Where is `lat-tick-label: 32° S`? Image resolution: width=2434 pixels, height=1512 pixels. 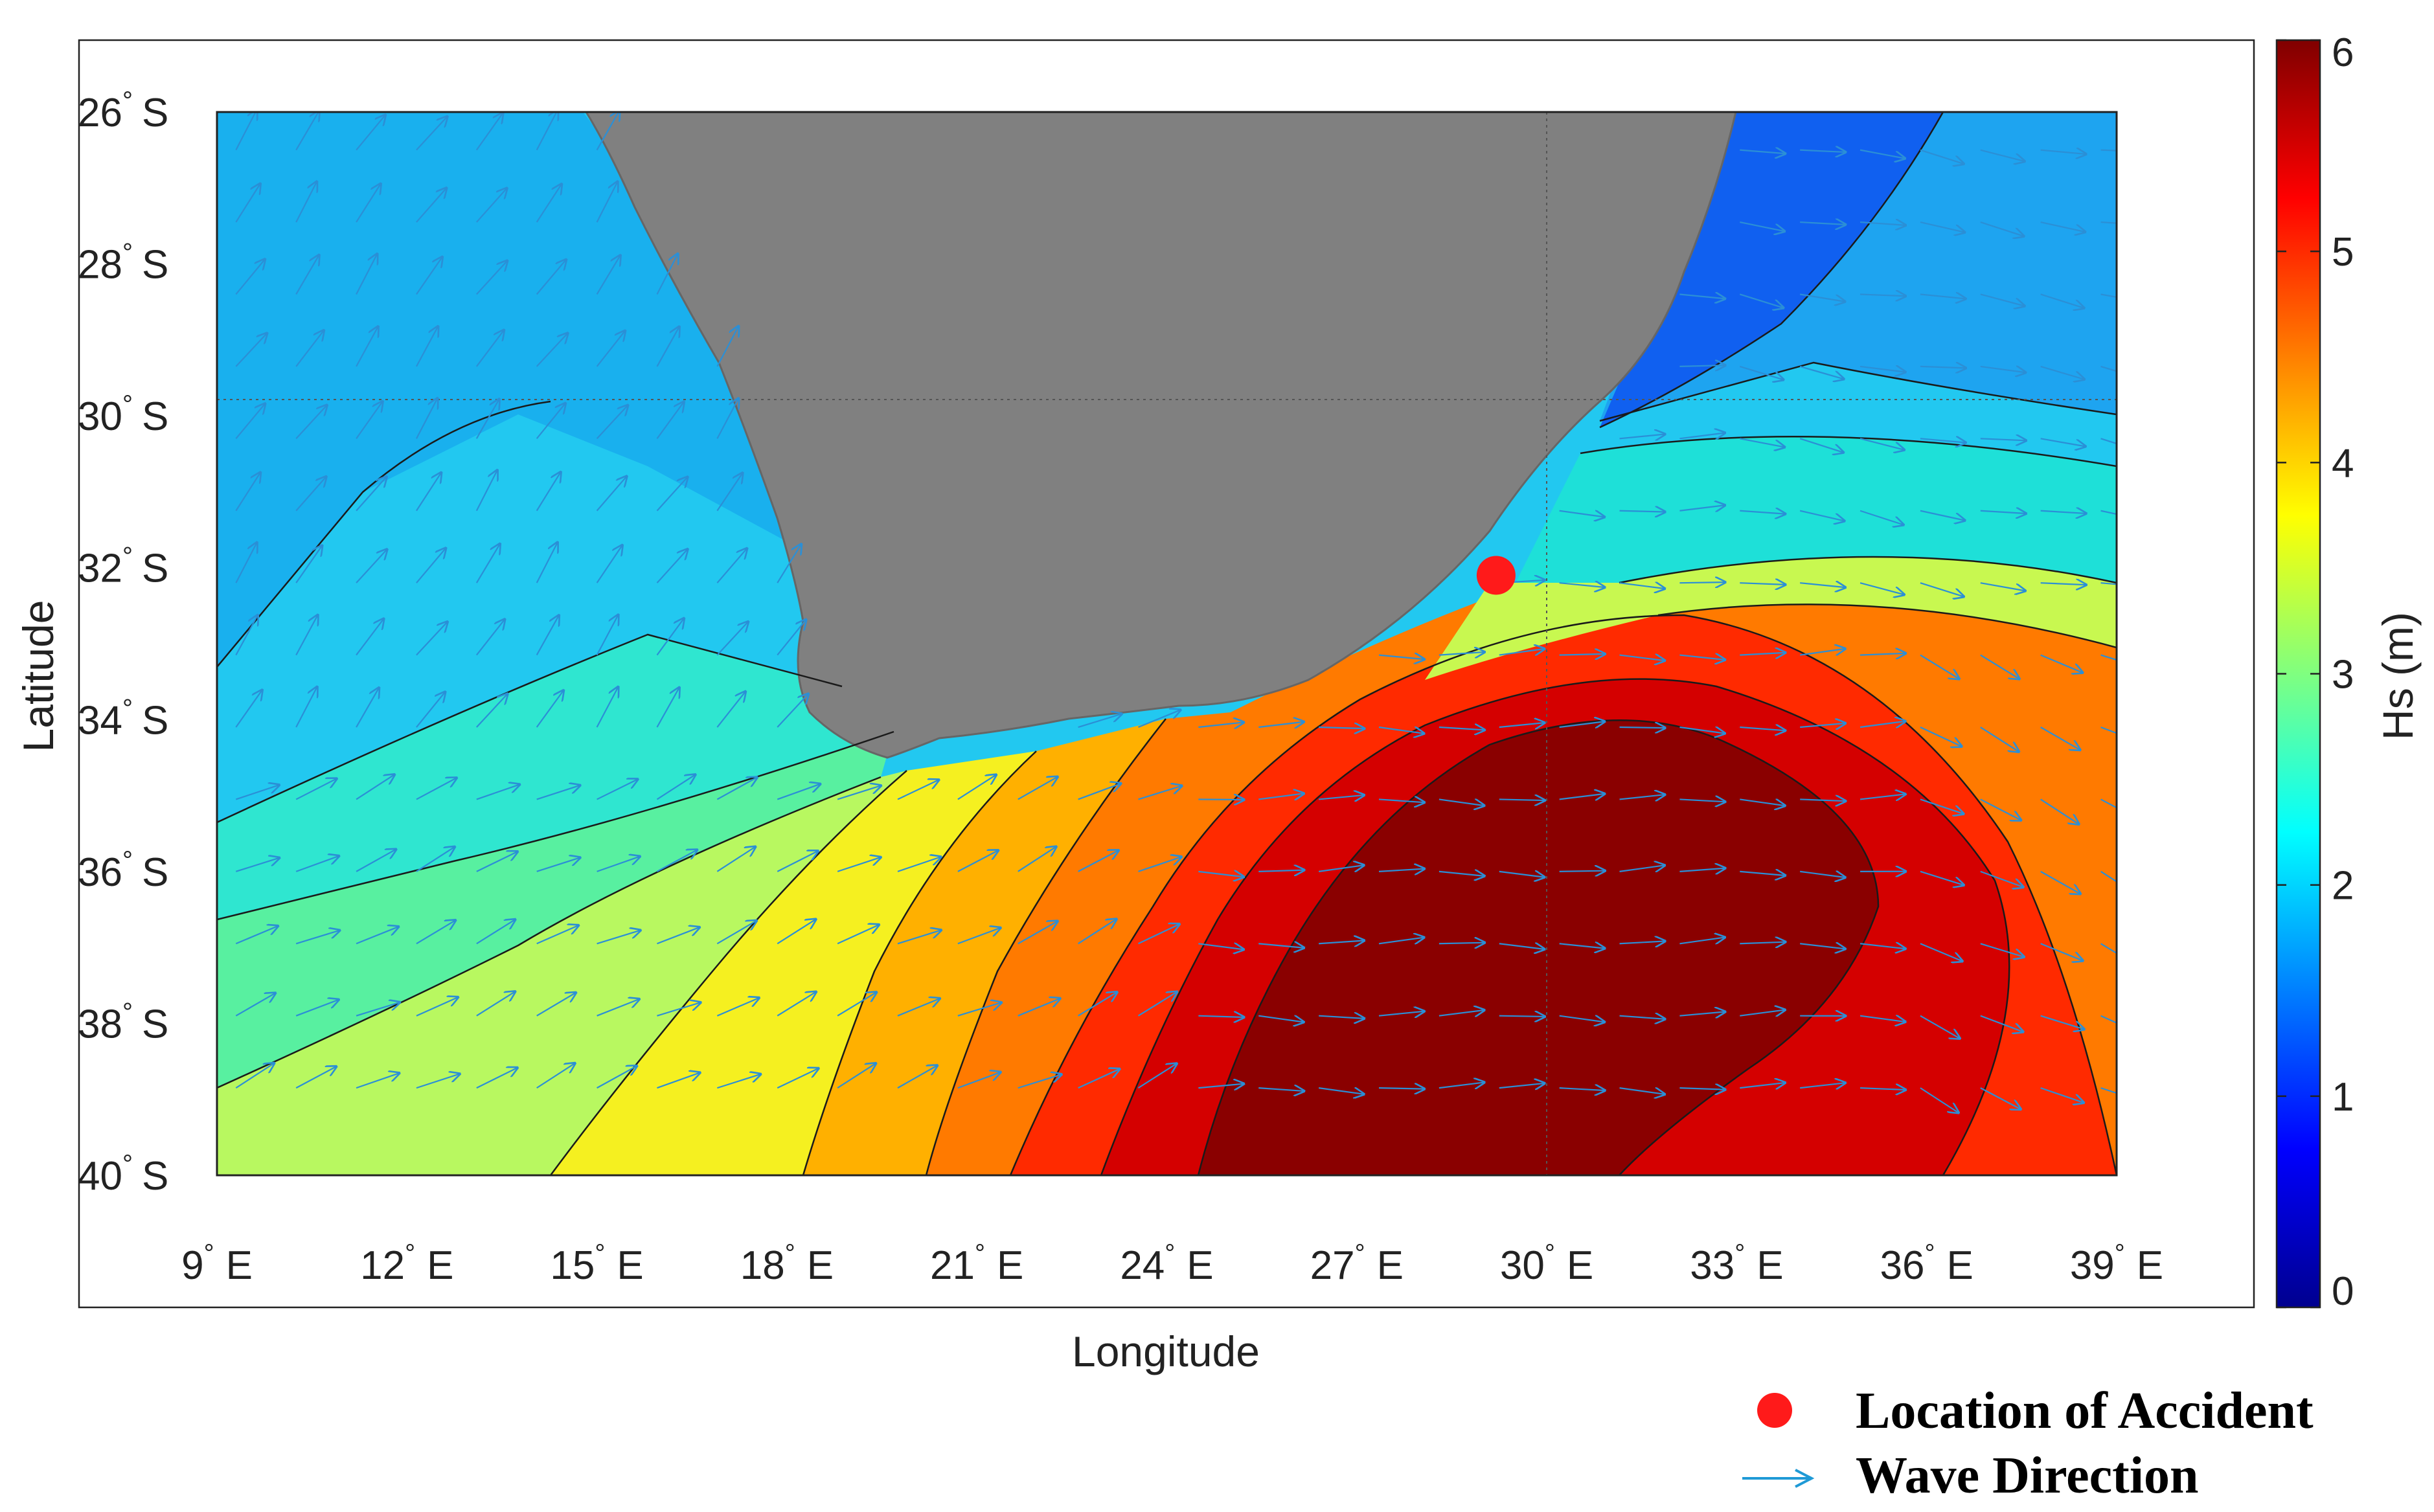
lat-tick-label: 32° S is located at coordinates (123, 567).